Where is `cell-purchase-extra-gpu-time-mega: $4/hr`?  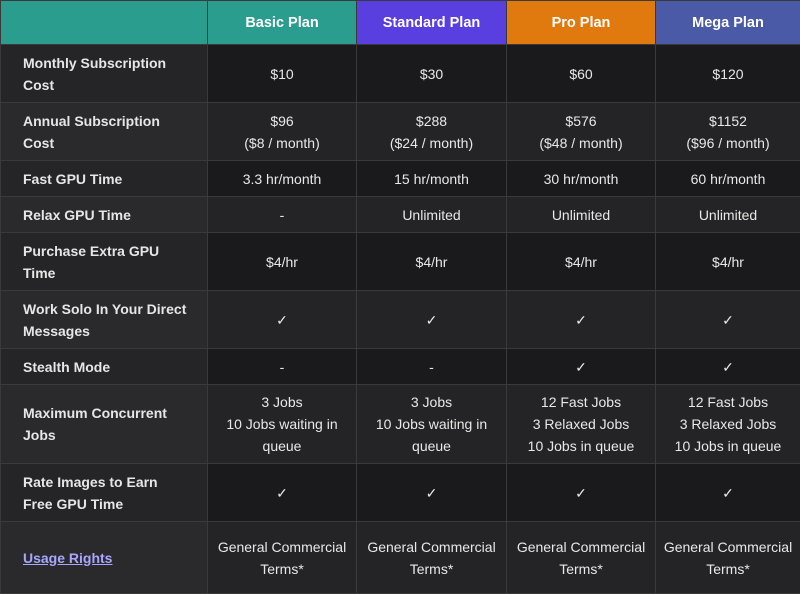 cell-purchase-extra-gpu-time-mega: $4/hr is located at coordinates (728, 262).